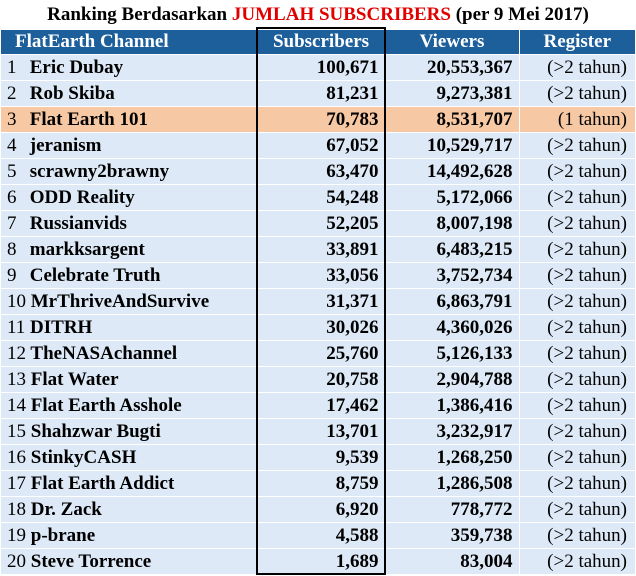  I want to click on rank-number: 14, so click(16, 405).